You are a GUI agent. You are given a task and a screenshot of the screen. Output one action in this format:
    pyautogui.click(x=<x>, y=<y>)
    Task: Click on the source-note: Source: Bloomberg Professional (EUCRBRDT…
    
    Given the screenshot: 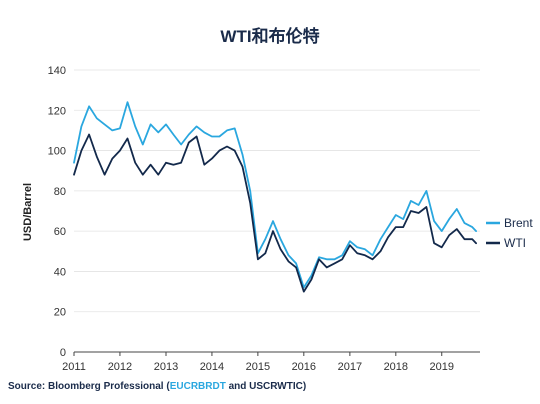 What is the action you would take?
    pyautogui.click(x=157, y=386)
    